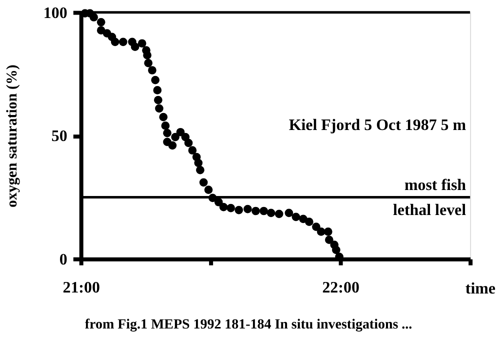  I want to click on y-tick-label: 50, so click(59, 137).